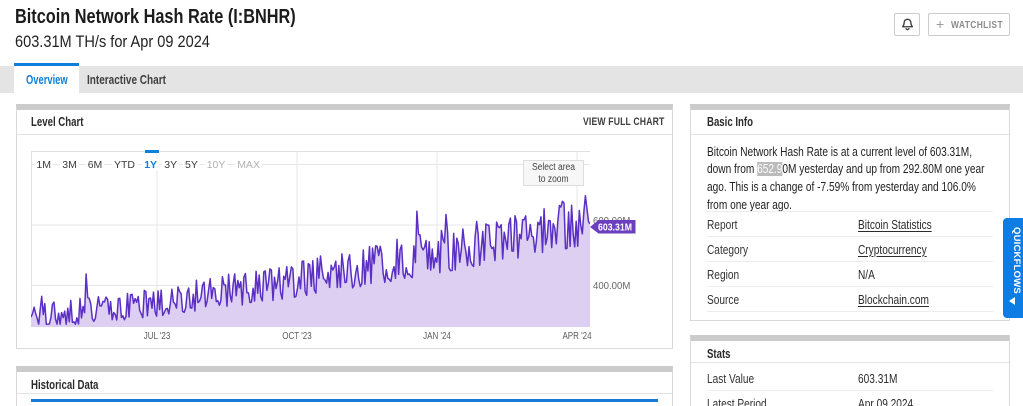  What do you see at coordinates (615, 227) in the screenshot?
I see `svg-text: 603.31M` at bounding box center [615, 227].